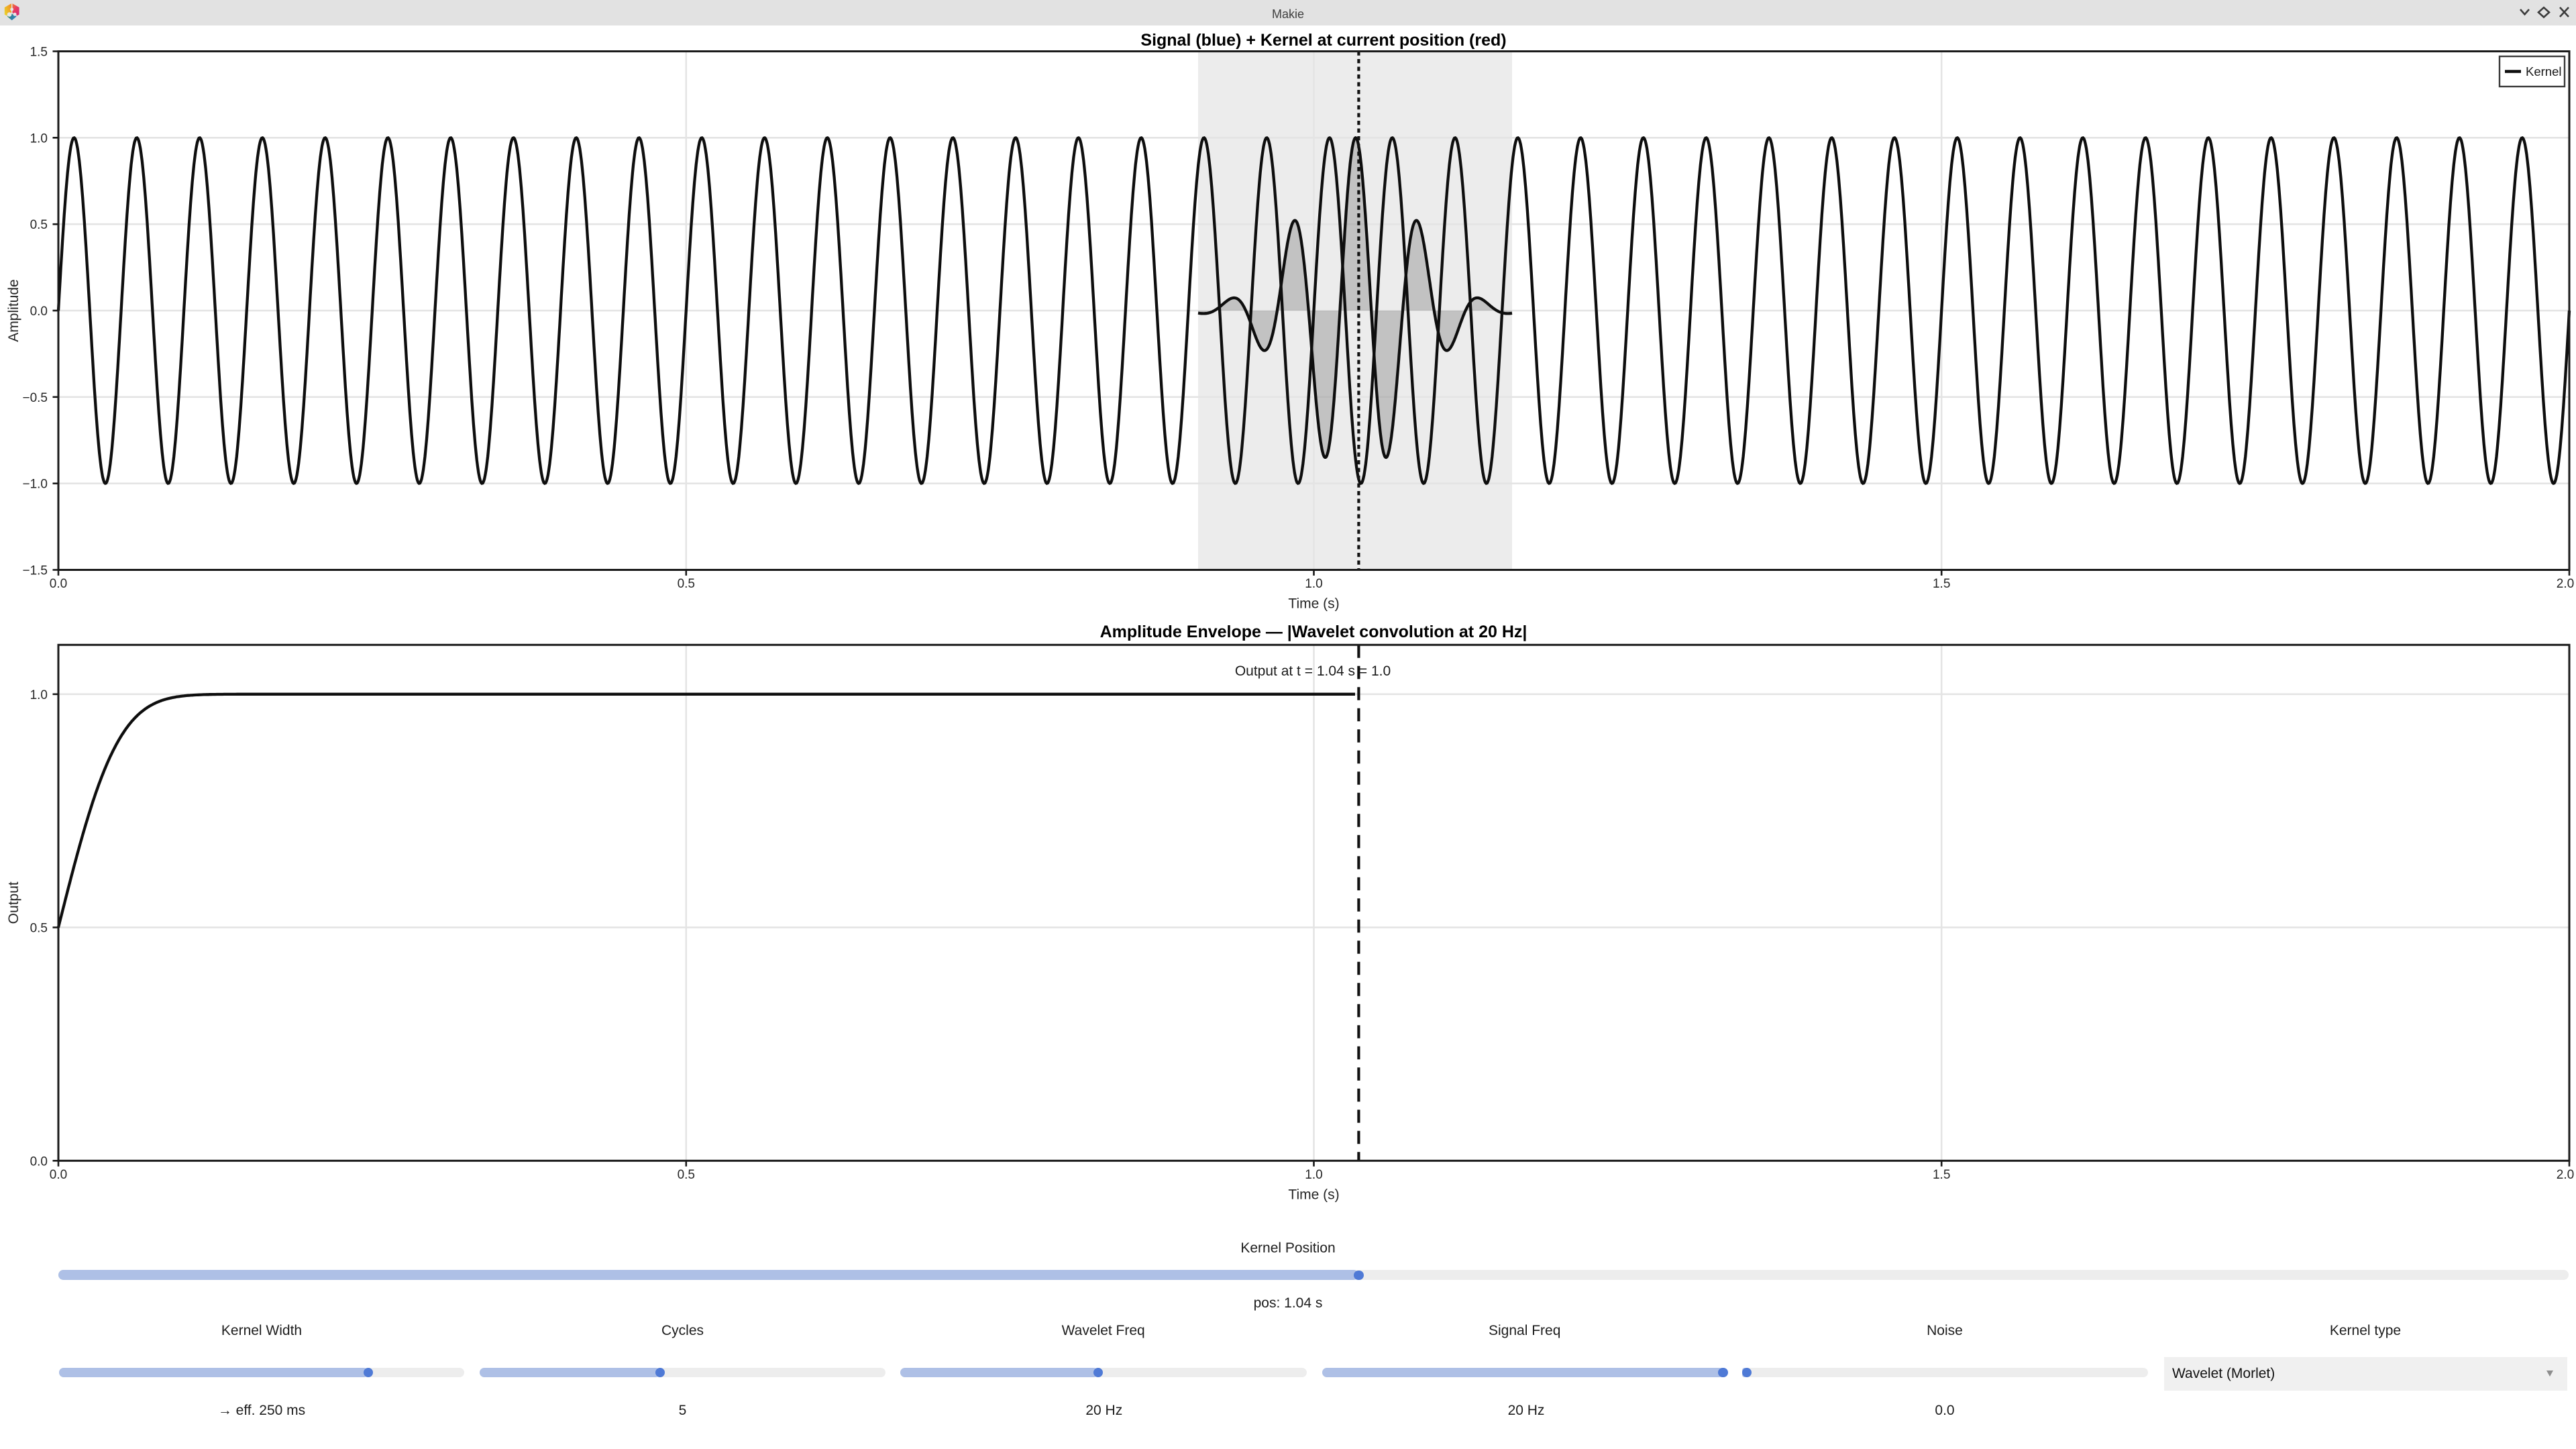  What do you see at coordinates (13, 310) in the screenshot?
I see `svg-text: Amplitude` at bounding box center [13, 310].